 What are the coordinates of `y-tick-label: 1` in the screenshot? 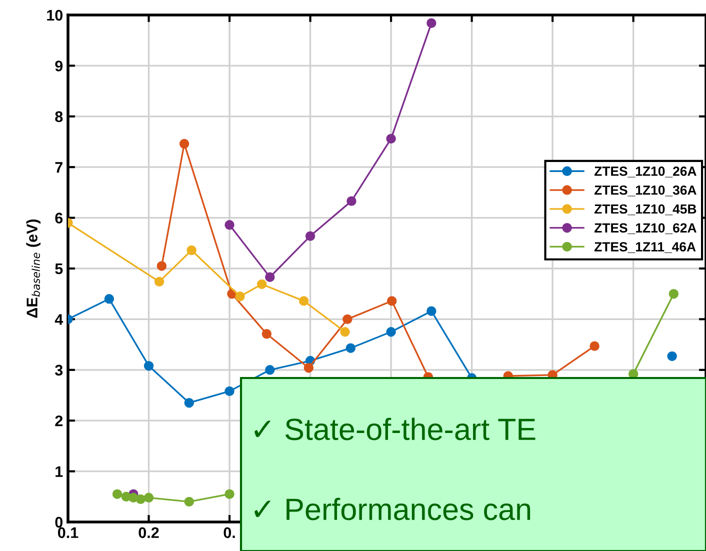 It's located at (59, 471).